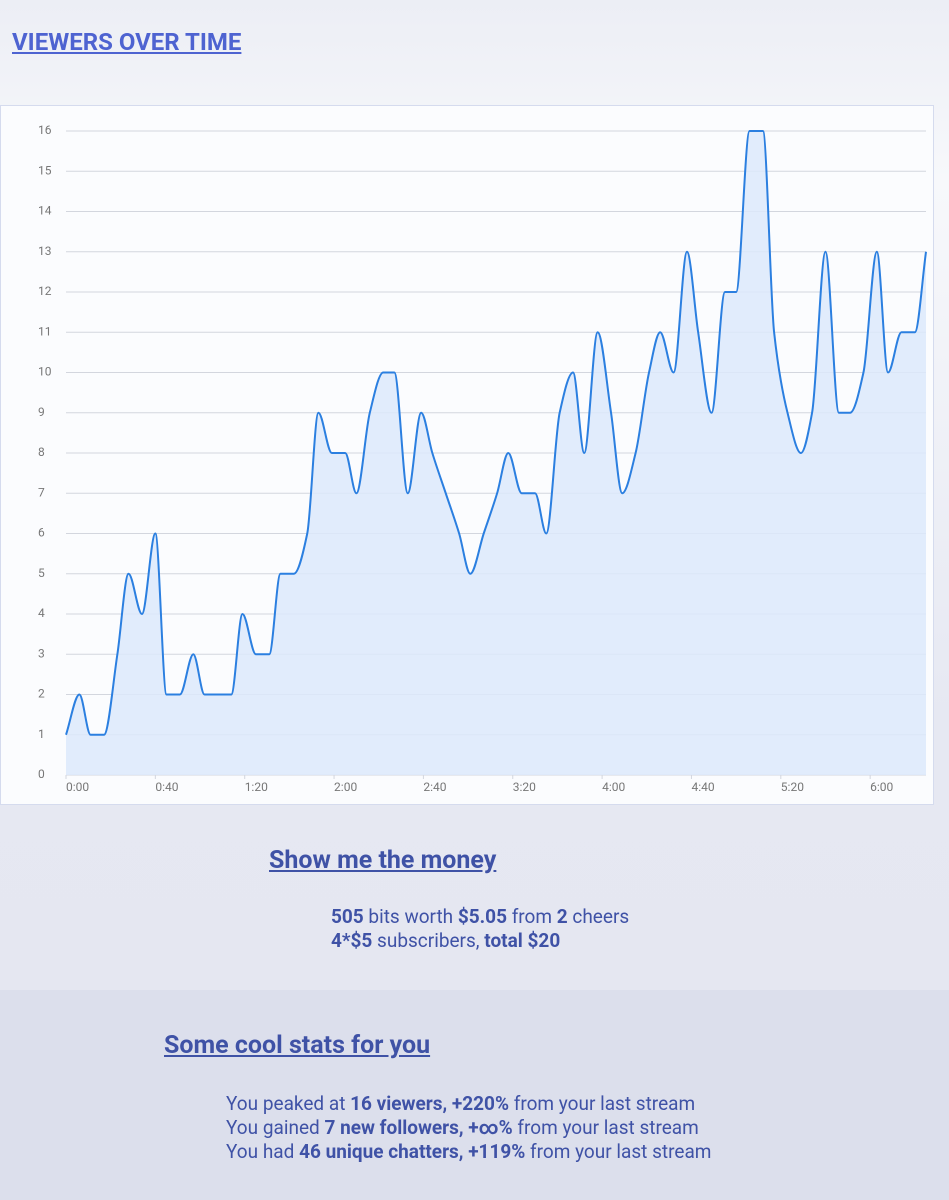  I want to click on text-segment: $5.05, so click(482, 916).